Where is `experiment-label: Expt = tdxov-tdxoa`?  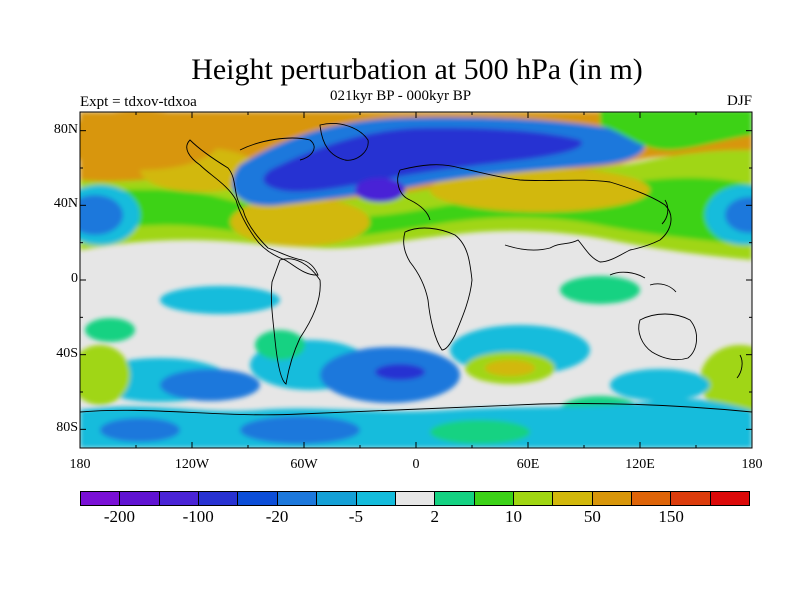
experiment-label: Expt = tdxov-tdxoa is located at coordinates (138, 102).